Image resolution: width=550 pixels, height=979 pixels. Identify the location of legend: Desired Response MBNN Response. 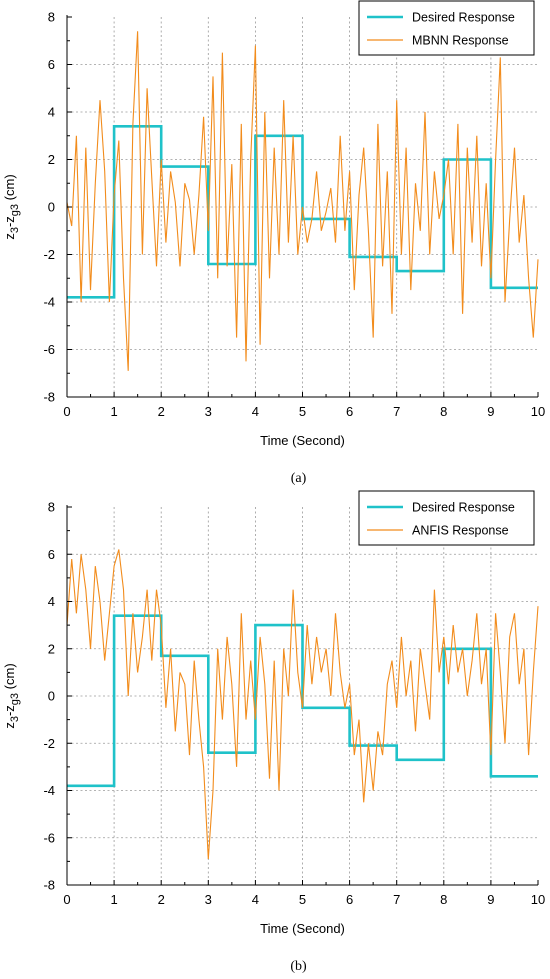
(446, 28).